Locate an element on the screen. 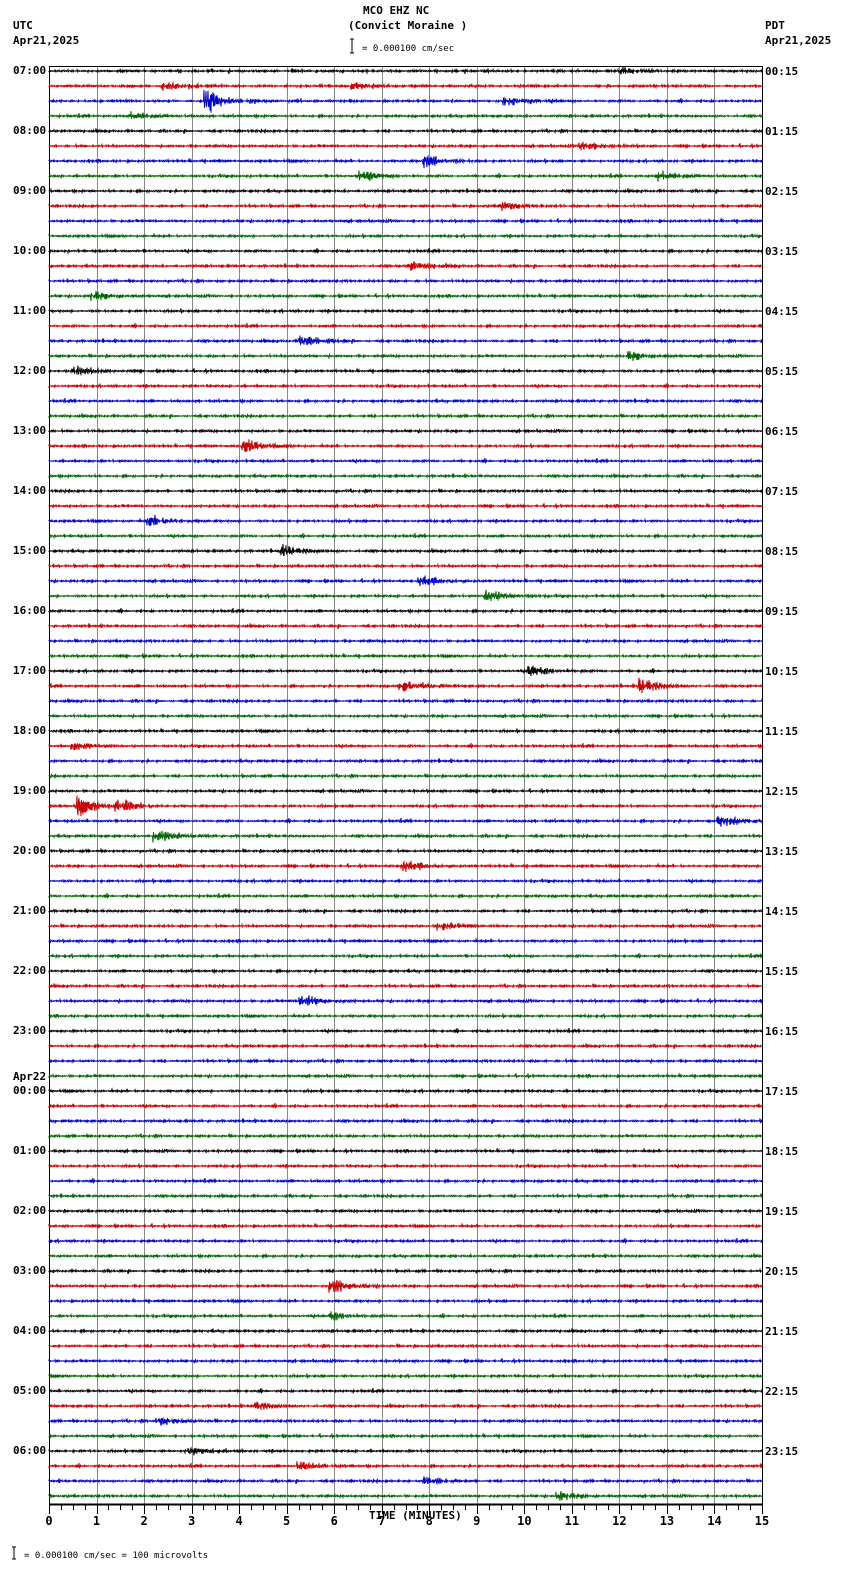 The image size is (850, 1584). pdt-hour-label: 20:15 is located at coordinates (782, 1271).